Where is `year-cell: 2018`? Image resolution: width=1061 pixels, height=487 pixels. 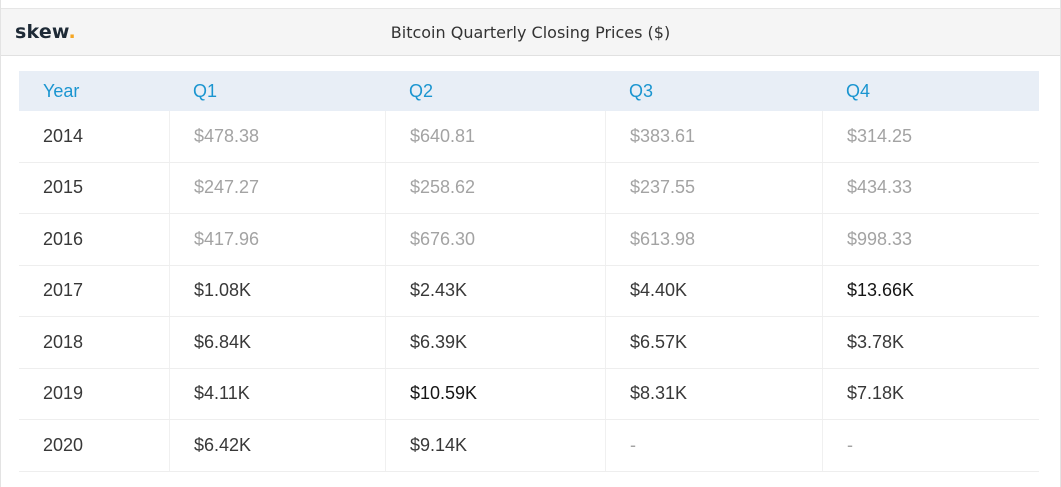
year-cell: 2018 is located at coordinates (63, 341).